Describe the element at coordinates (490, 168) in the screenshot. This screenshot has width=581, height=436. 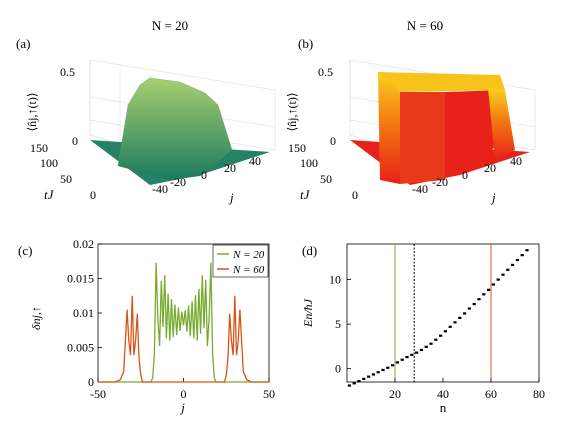
I see `panel-b-jtick-20: 20` at that location.